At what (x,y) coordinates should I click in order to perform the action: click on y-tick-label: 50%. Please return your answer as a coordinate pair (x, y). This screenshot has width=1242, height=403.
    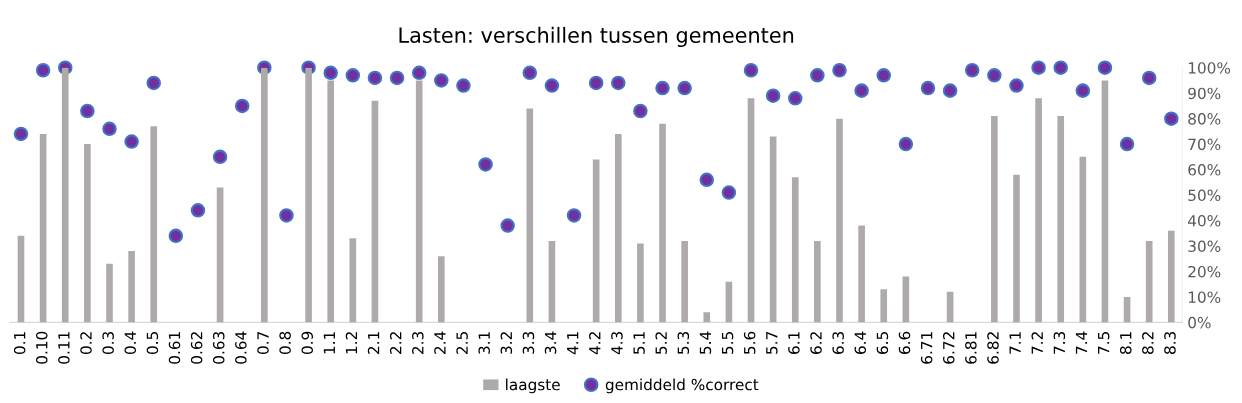
    Looking at the image, I should click on (1204, 195).